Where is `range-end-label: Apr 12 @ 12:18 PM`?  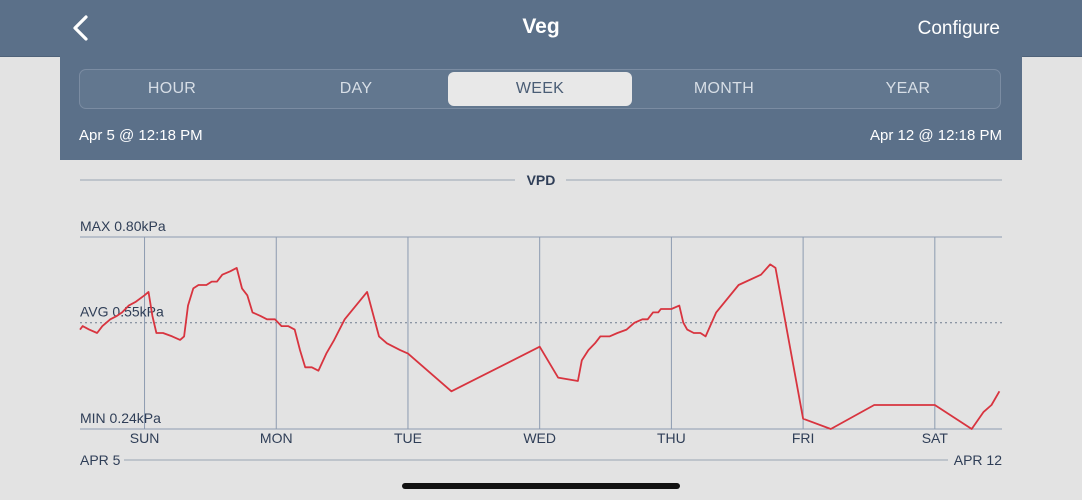
range-end-label: Apr 12 @ 12:18 PM is located at coordinates (936, 135).